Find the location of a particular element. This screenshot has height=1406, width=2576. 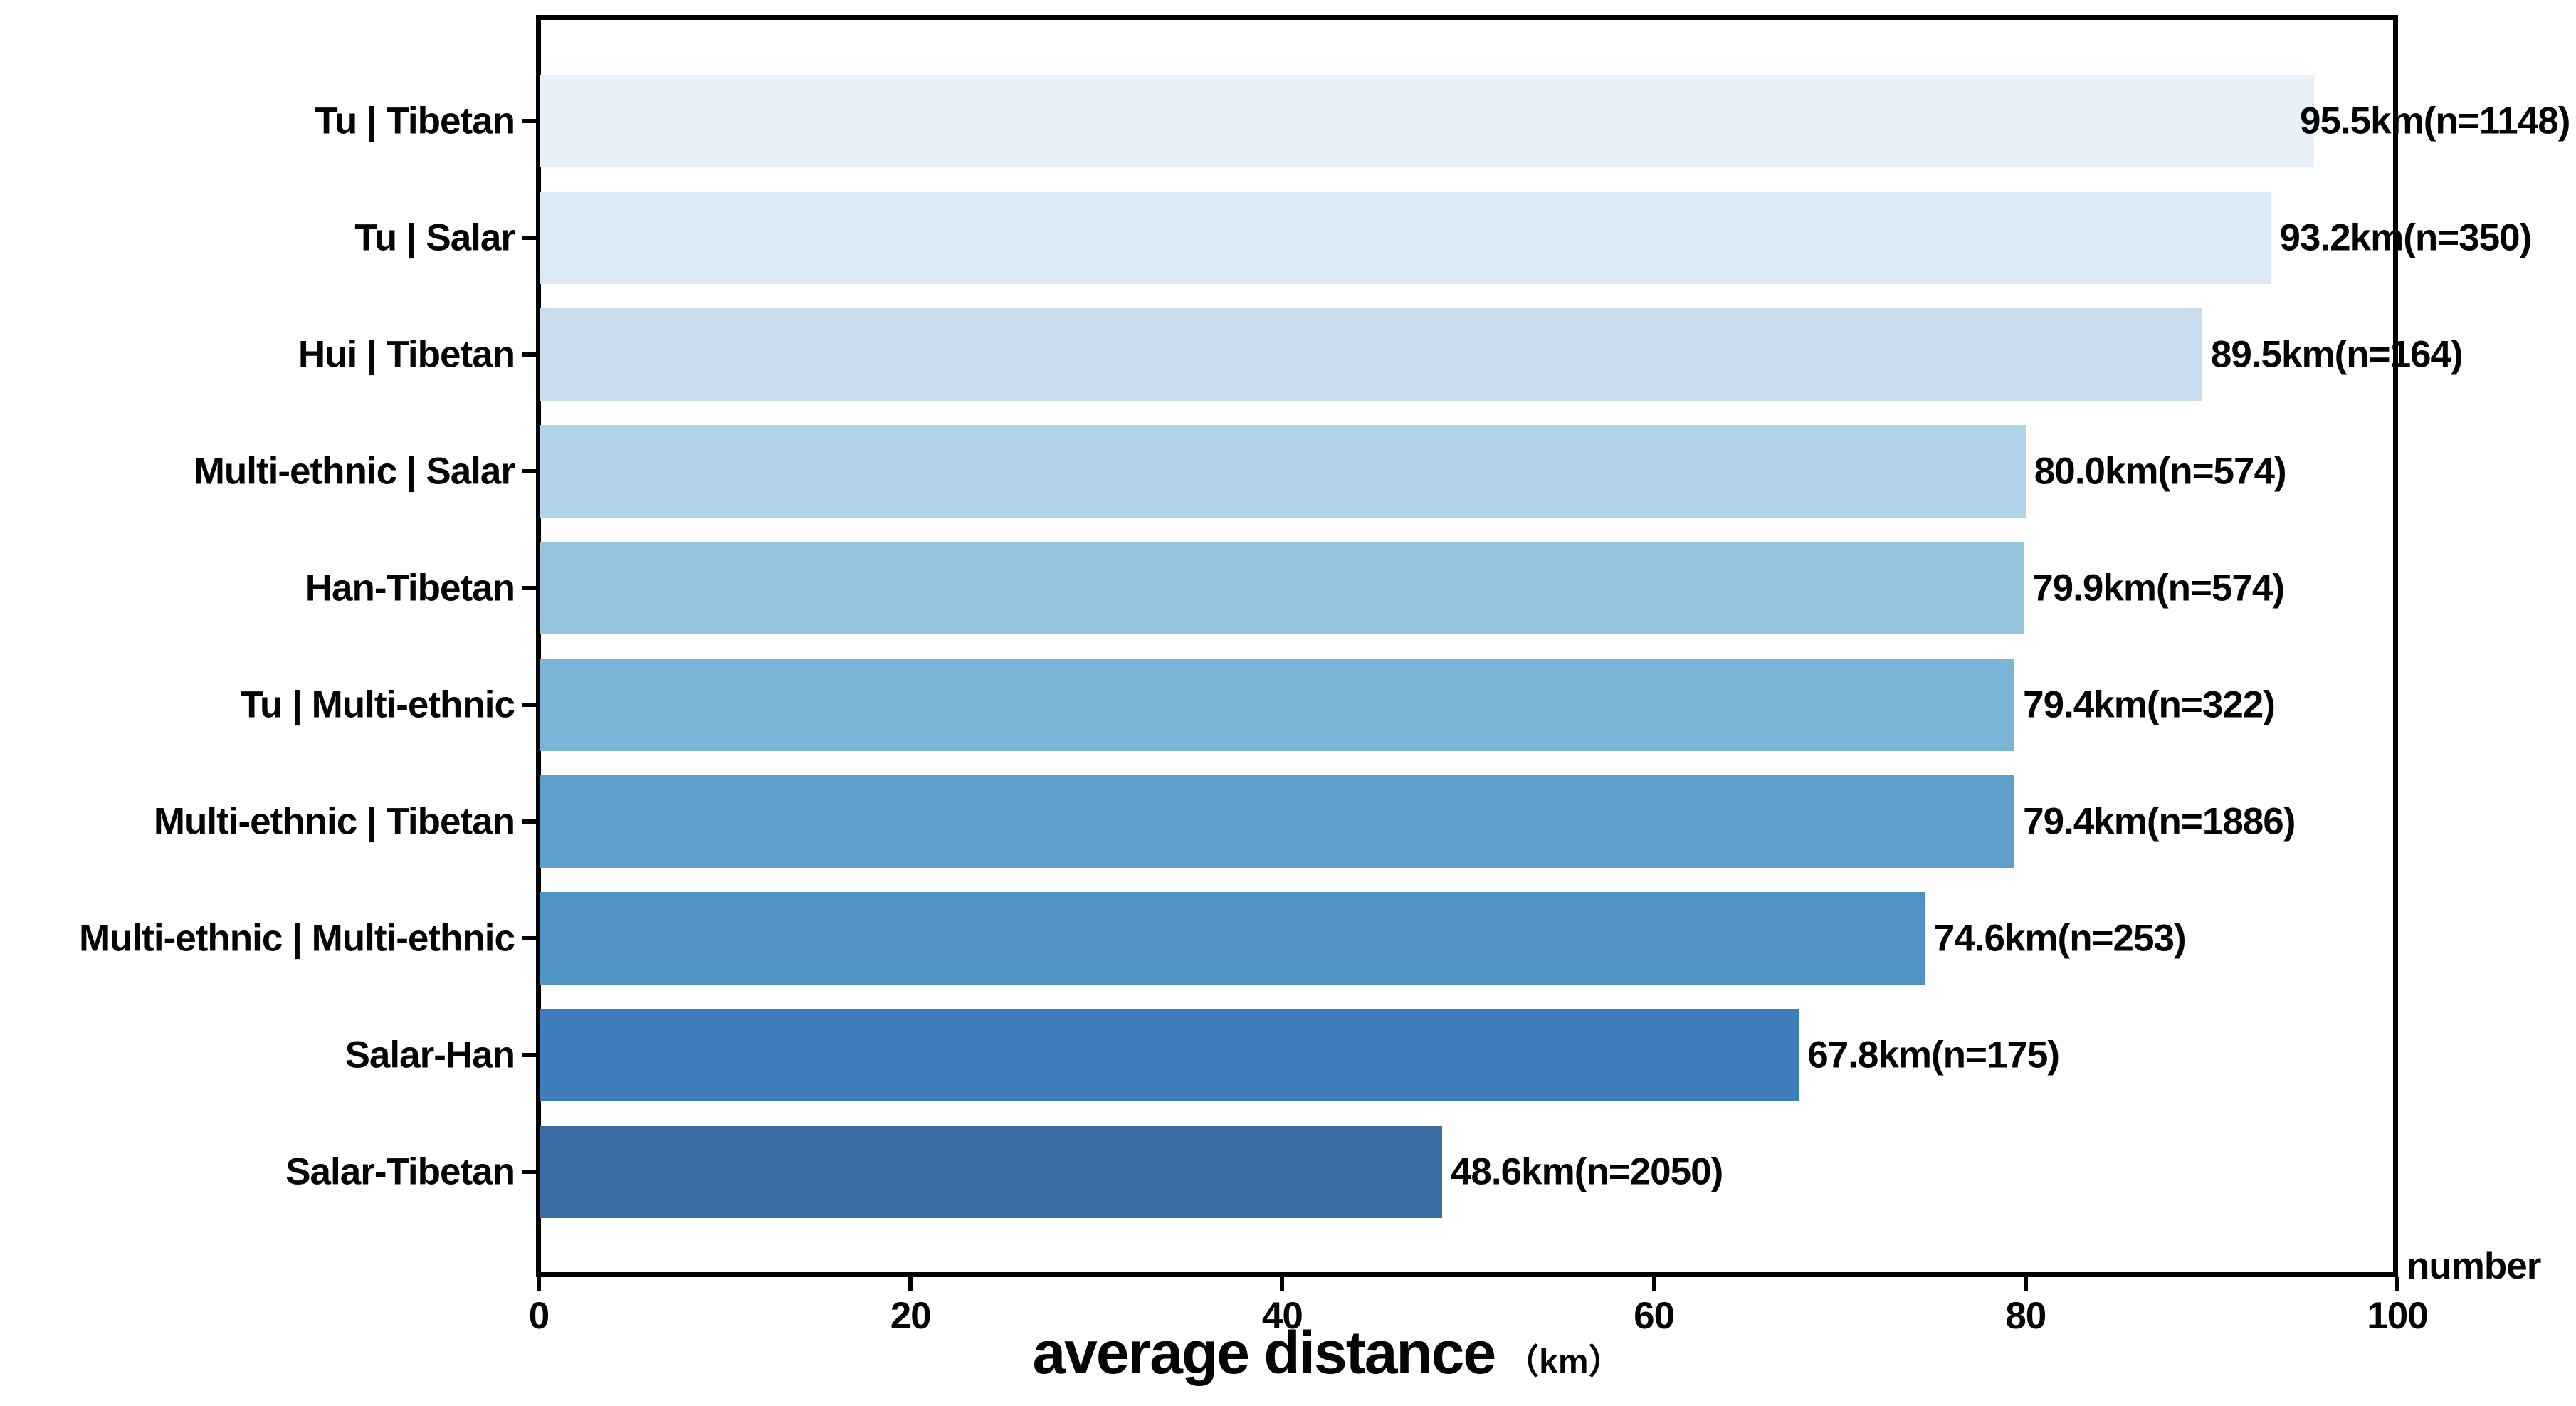

category-label: Hui | Tibetan is located at coordinates (407, 354).